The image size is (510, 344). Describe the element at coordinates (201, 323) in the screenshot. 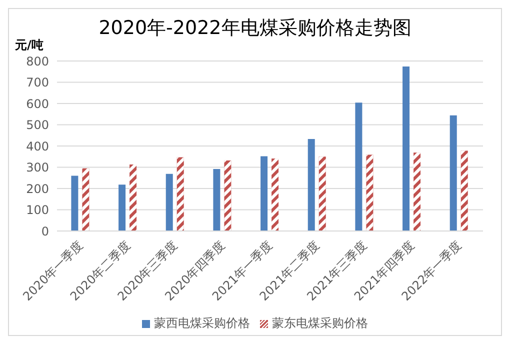

I see `legend-label: 蒙西电煤采购价格` at that location.